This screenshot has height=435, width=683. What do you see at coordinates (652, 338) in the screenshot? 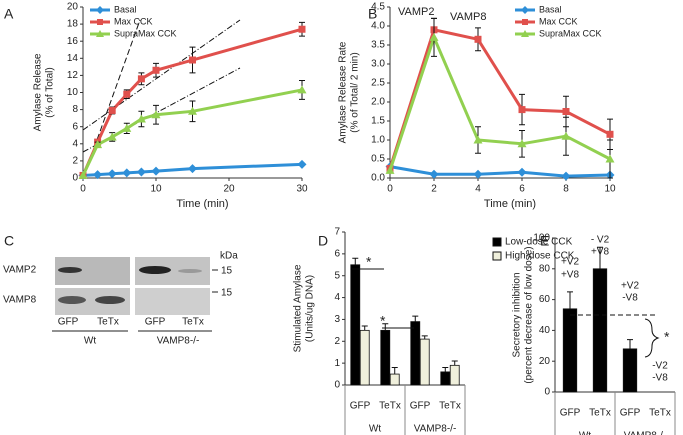
I see `bracket` at bounding box center [652, 338].